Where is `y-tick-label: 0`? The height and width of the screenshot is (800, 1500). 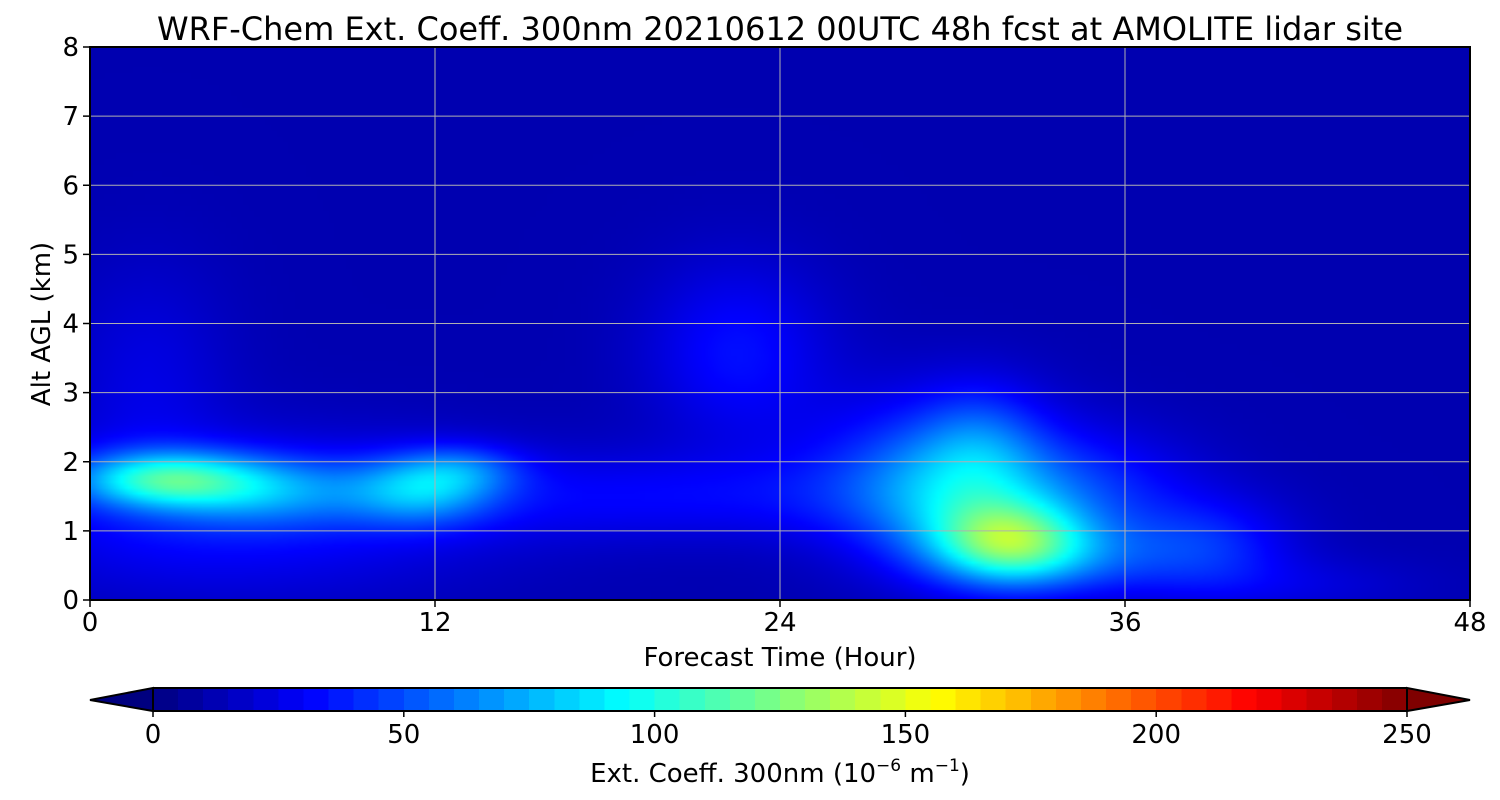 y-tick-label: 0 is located at coordinates (70, 601).